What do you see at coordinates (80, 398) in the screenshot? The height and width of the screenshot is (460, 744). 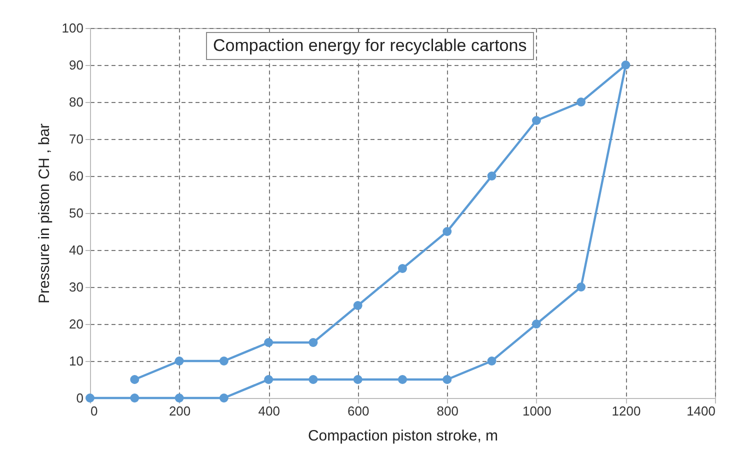 I see `y-tick-label: 0` at bounding box center [80, 398].